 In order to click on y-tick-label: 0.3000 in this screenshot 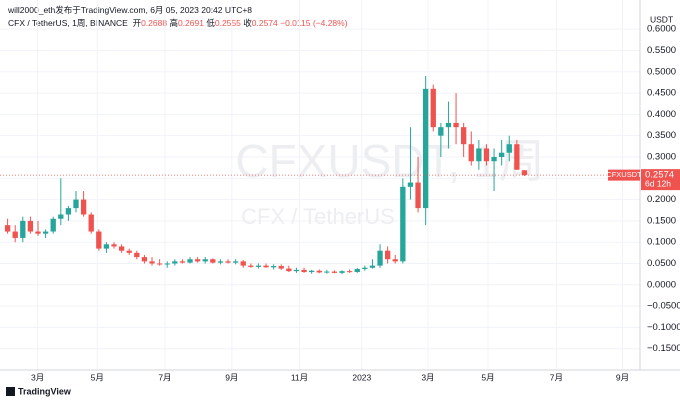, I will do `click(661, 156)`.